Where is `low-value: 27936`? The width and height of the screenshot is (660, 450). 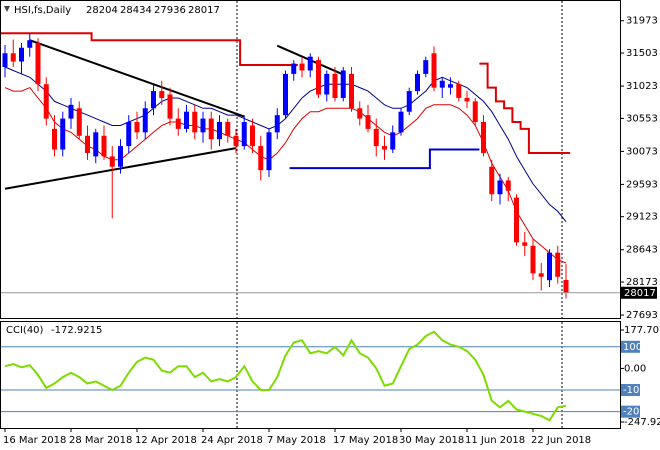 low-value: 27936 is located at coordinates (170, 10).